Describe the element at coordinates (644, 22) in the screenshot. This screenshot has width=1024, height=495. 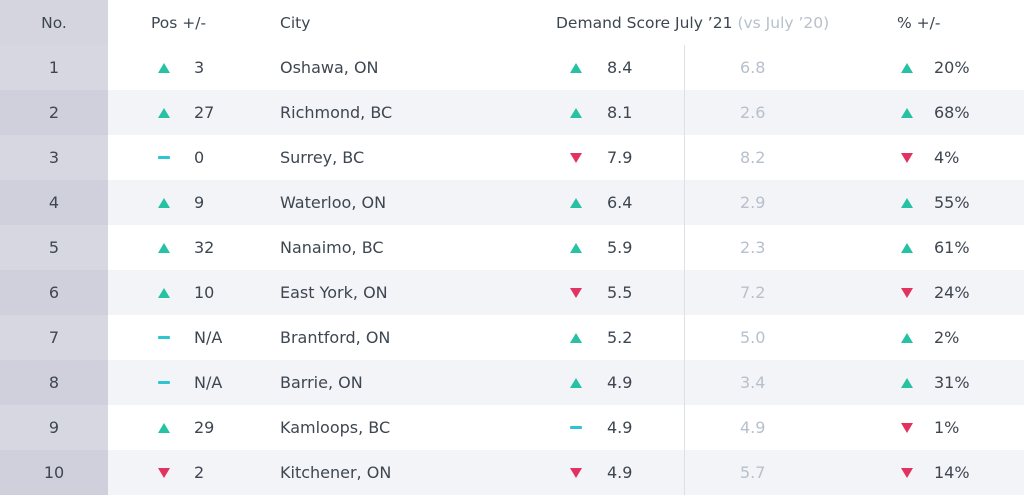
I see `header-demand-score-label: Demand Score July ’21` at that location.